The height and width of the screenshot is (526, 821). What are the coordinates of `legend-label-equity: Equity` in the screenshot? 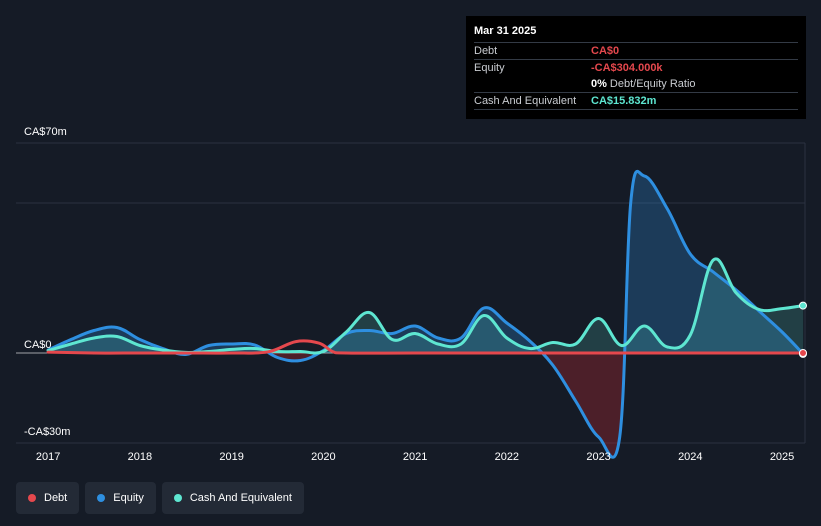 It's located at (128, 498).